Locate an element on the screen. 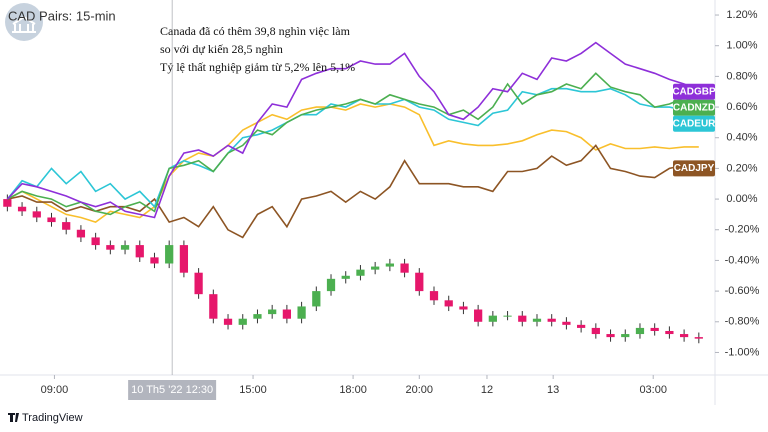 The image size is (768, 432). x-tick-label: 09:00 is located at coordinates (55, 390).